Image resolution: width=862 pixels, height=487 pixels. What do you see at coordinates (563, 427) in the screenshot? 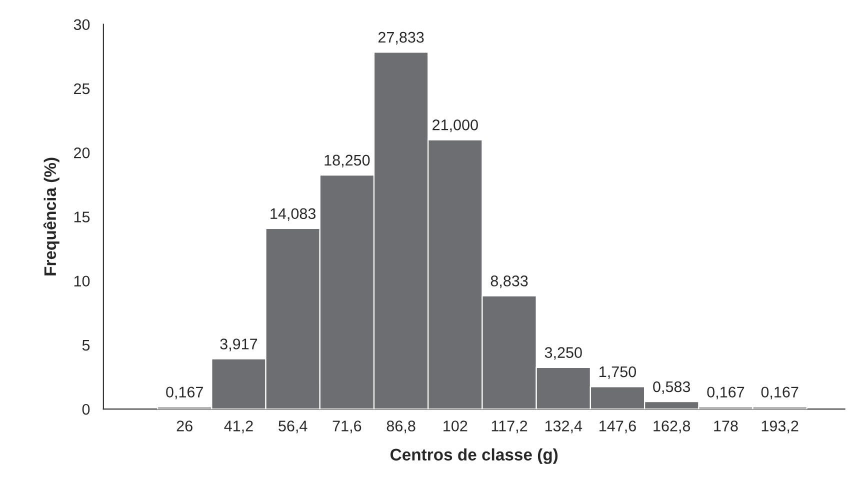
I see `x-tick-label: 132,4` at bounding box center [563, 427].